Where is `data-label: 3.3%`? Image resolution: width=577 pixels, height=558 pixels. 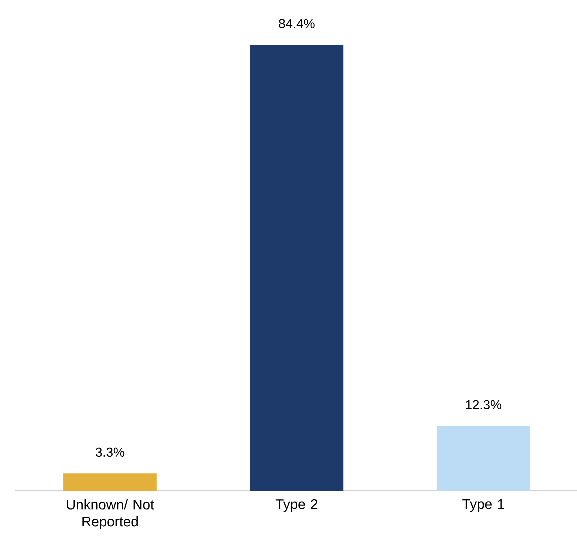 data-label: 3.3% is located at coordinates (110, 453).